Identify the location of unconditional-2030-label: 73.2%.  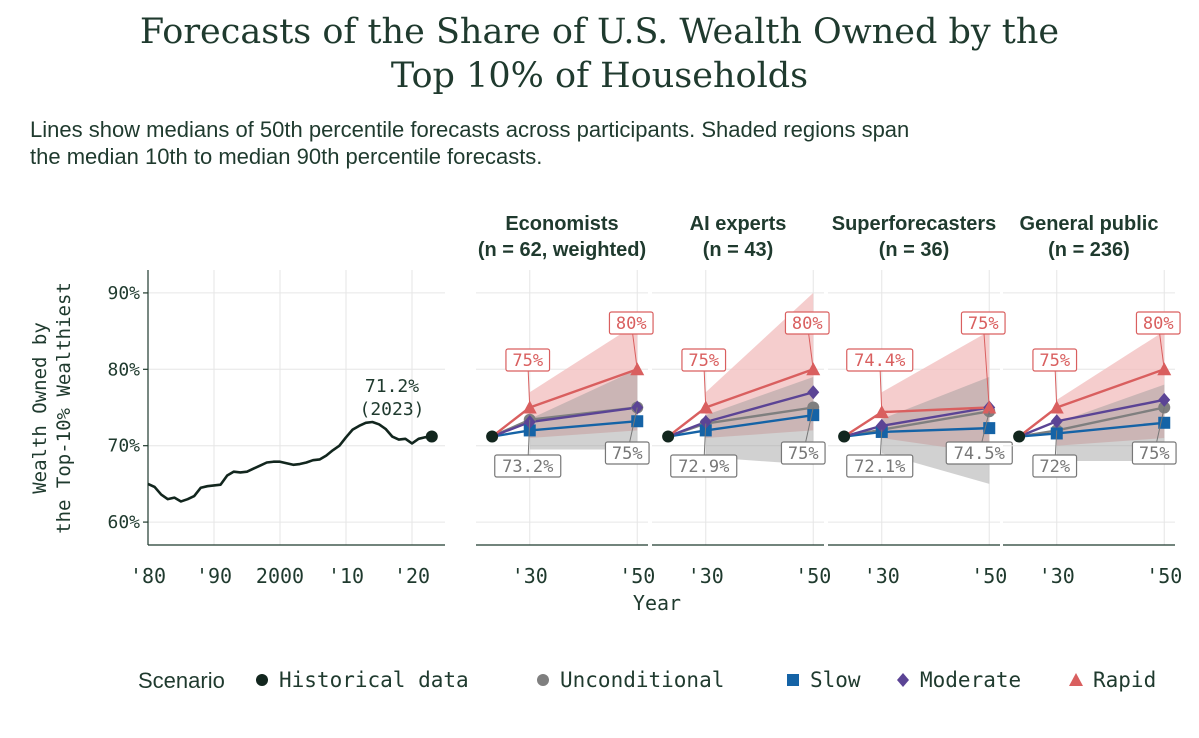
(527, 467).